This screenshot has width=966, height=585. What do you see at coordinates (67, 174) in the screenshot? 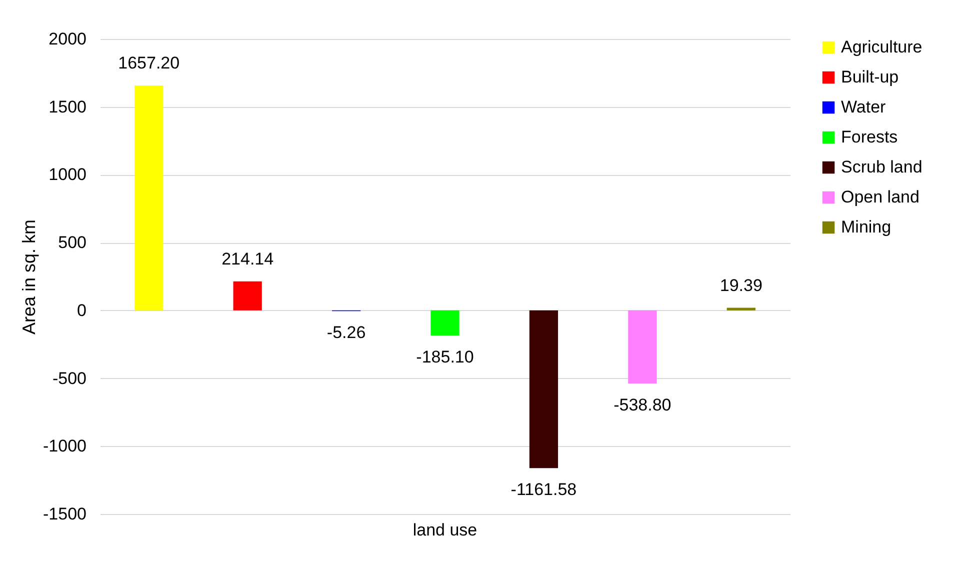
I see `y-tick-label: 1000` at bounding box center [67, 174].